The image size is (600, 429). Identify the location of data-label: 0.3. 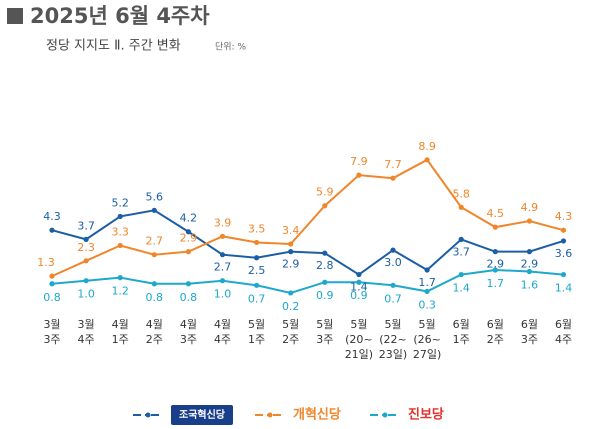
(427, 304).